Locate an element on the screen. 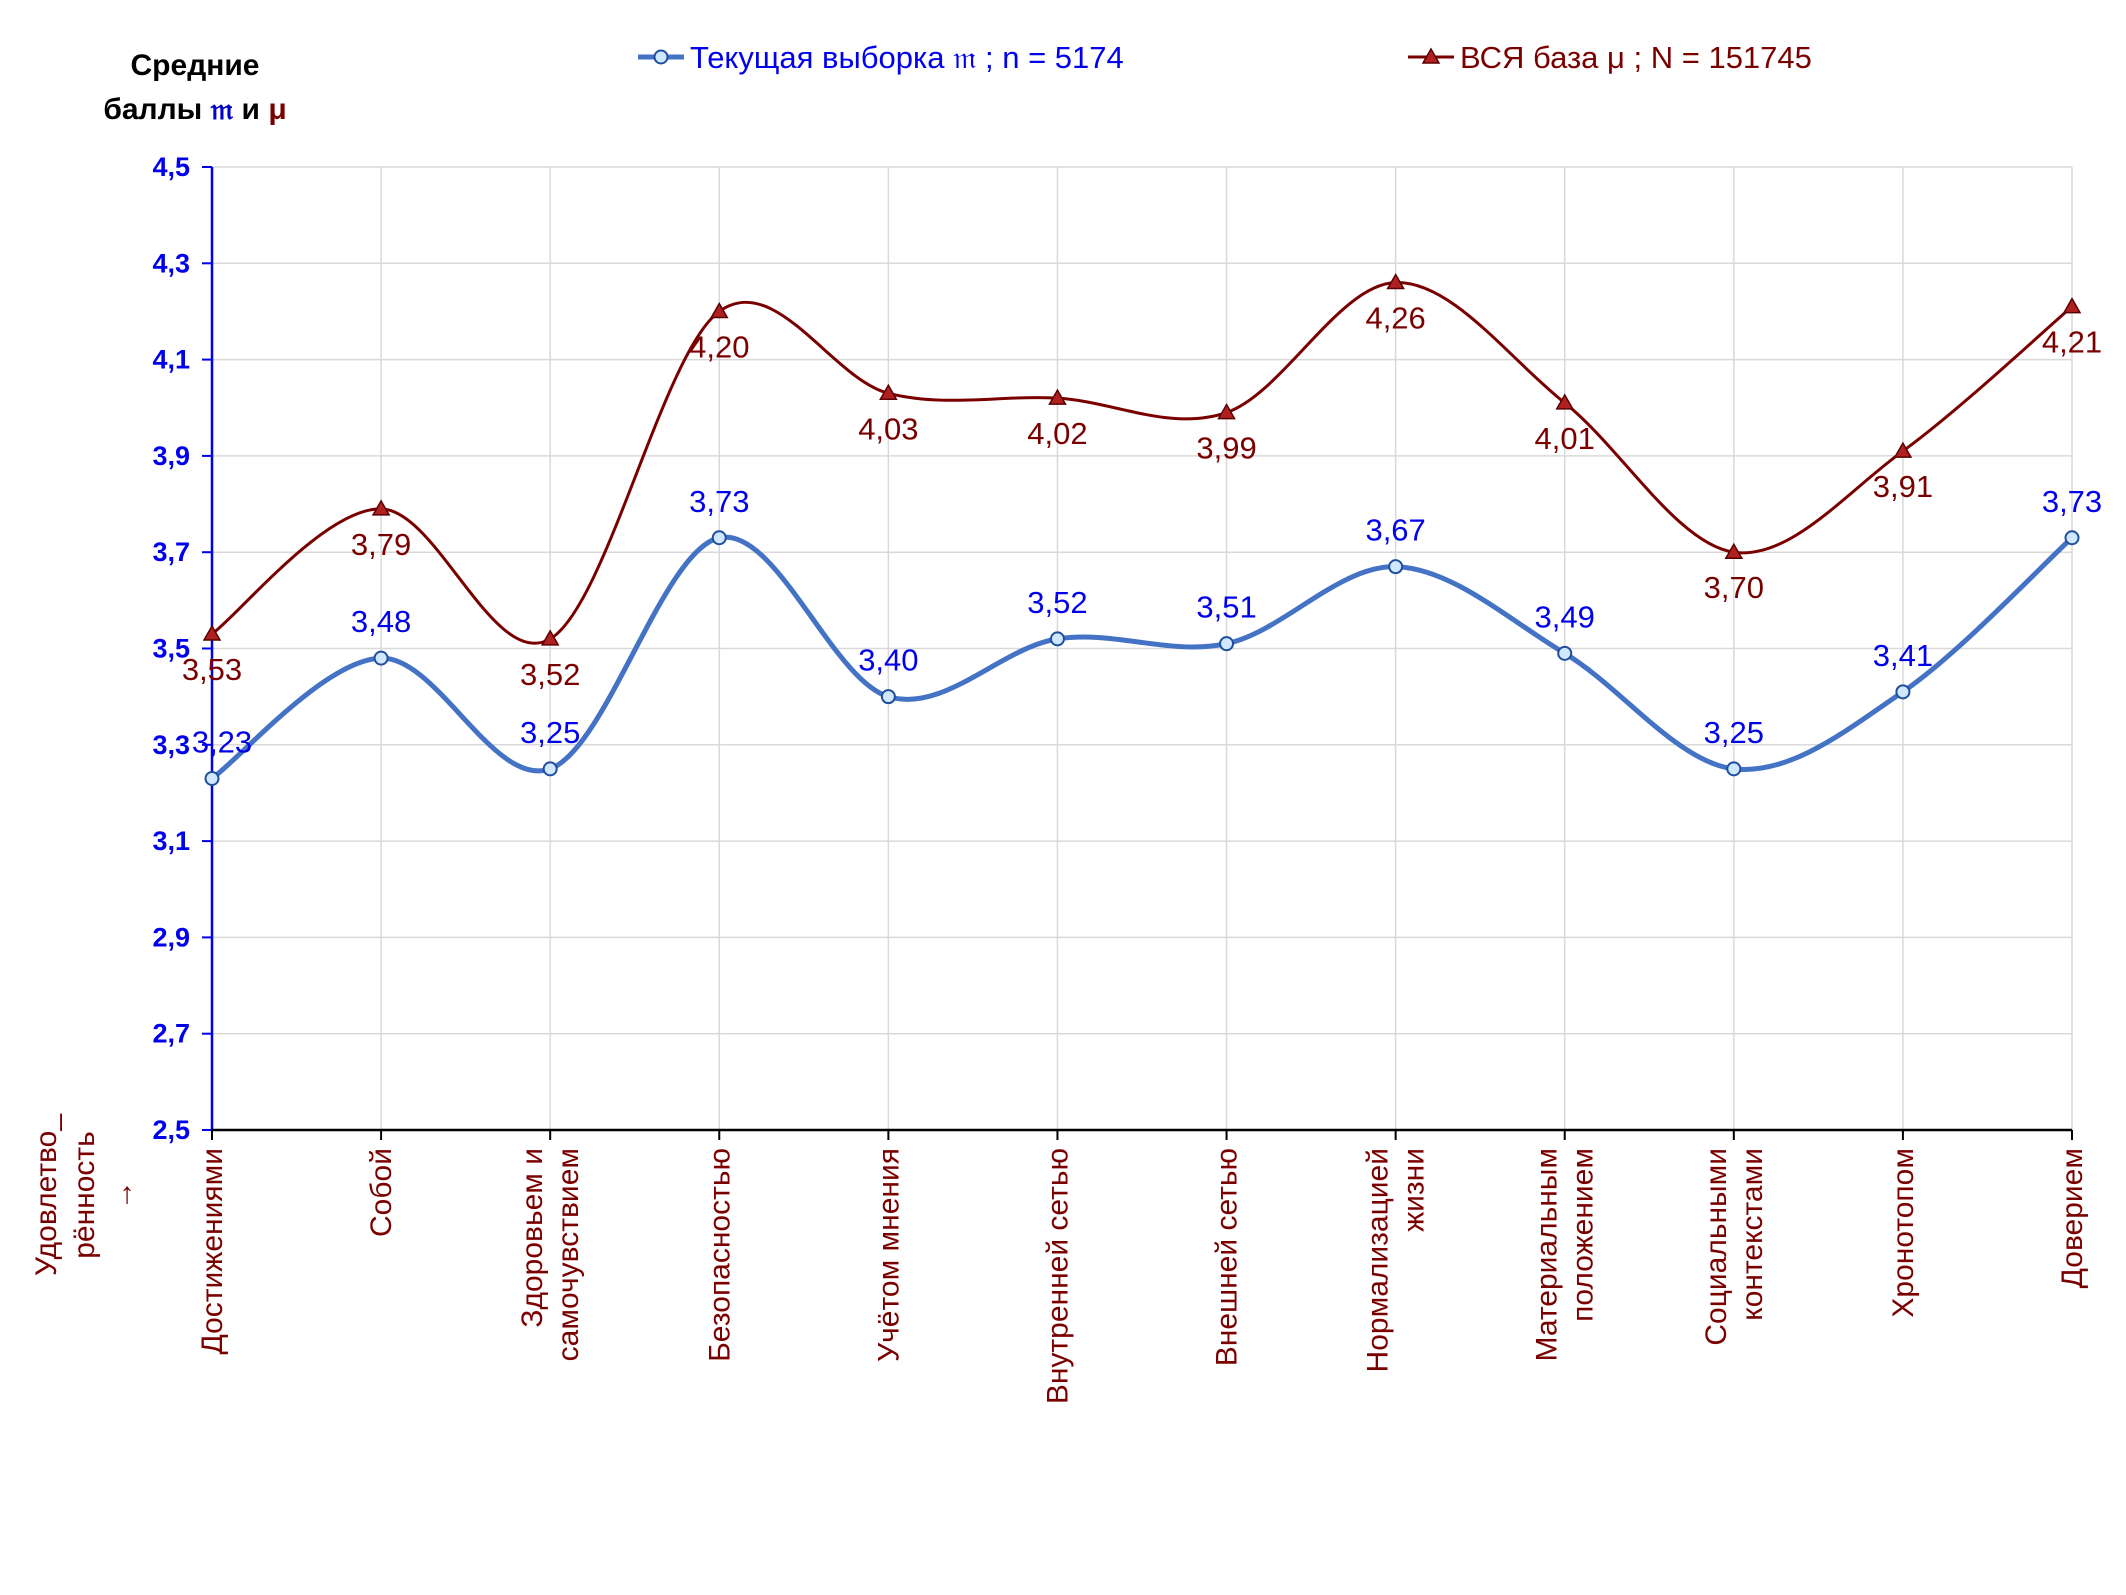 Image resolution: width=2126 pixels, height=1595 pixels. data-label-base: 3,70 is located at coordinates (1734, 587).